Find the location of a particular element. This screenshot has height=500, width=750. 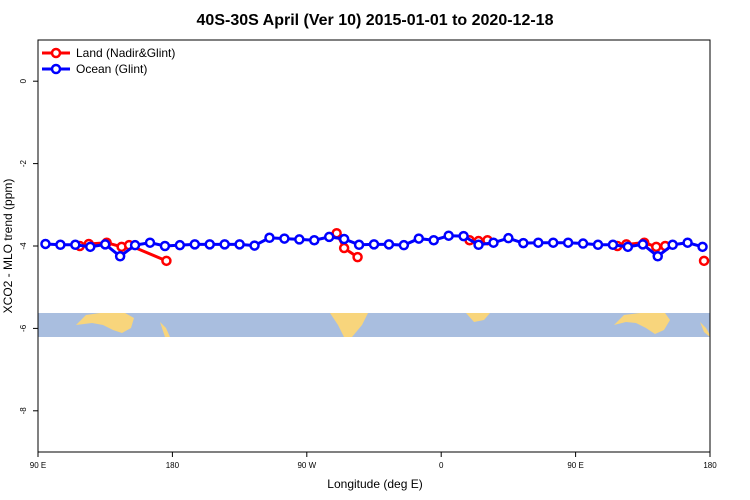

legend-label: Ocean (Glint) is located at coordinates (111, 69).